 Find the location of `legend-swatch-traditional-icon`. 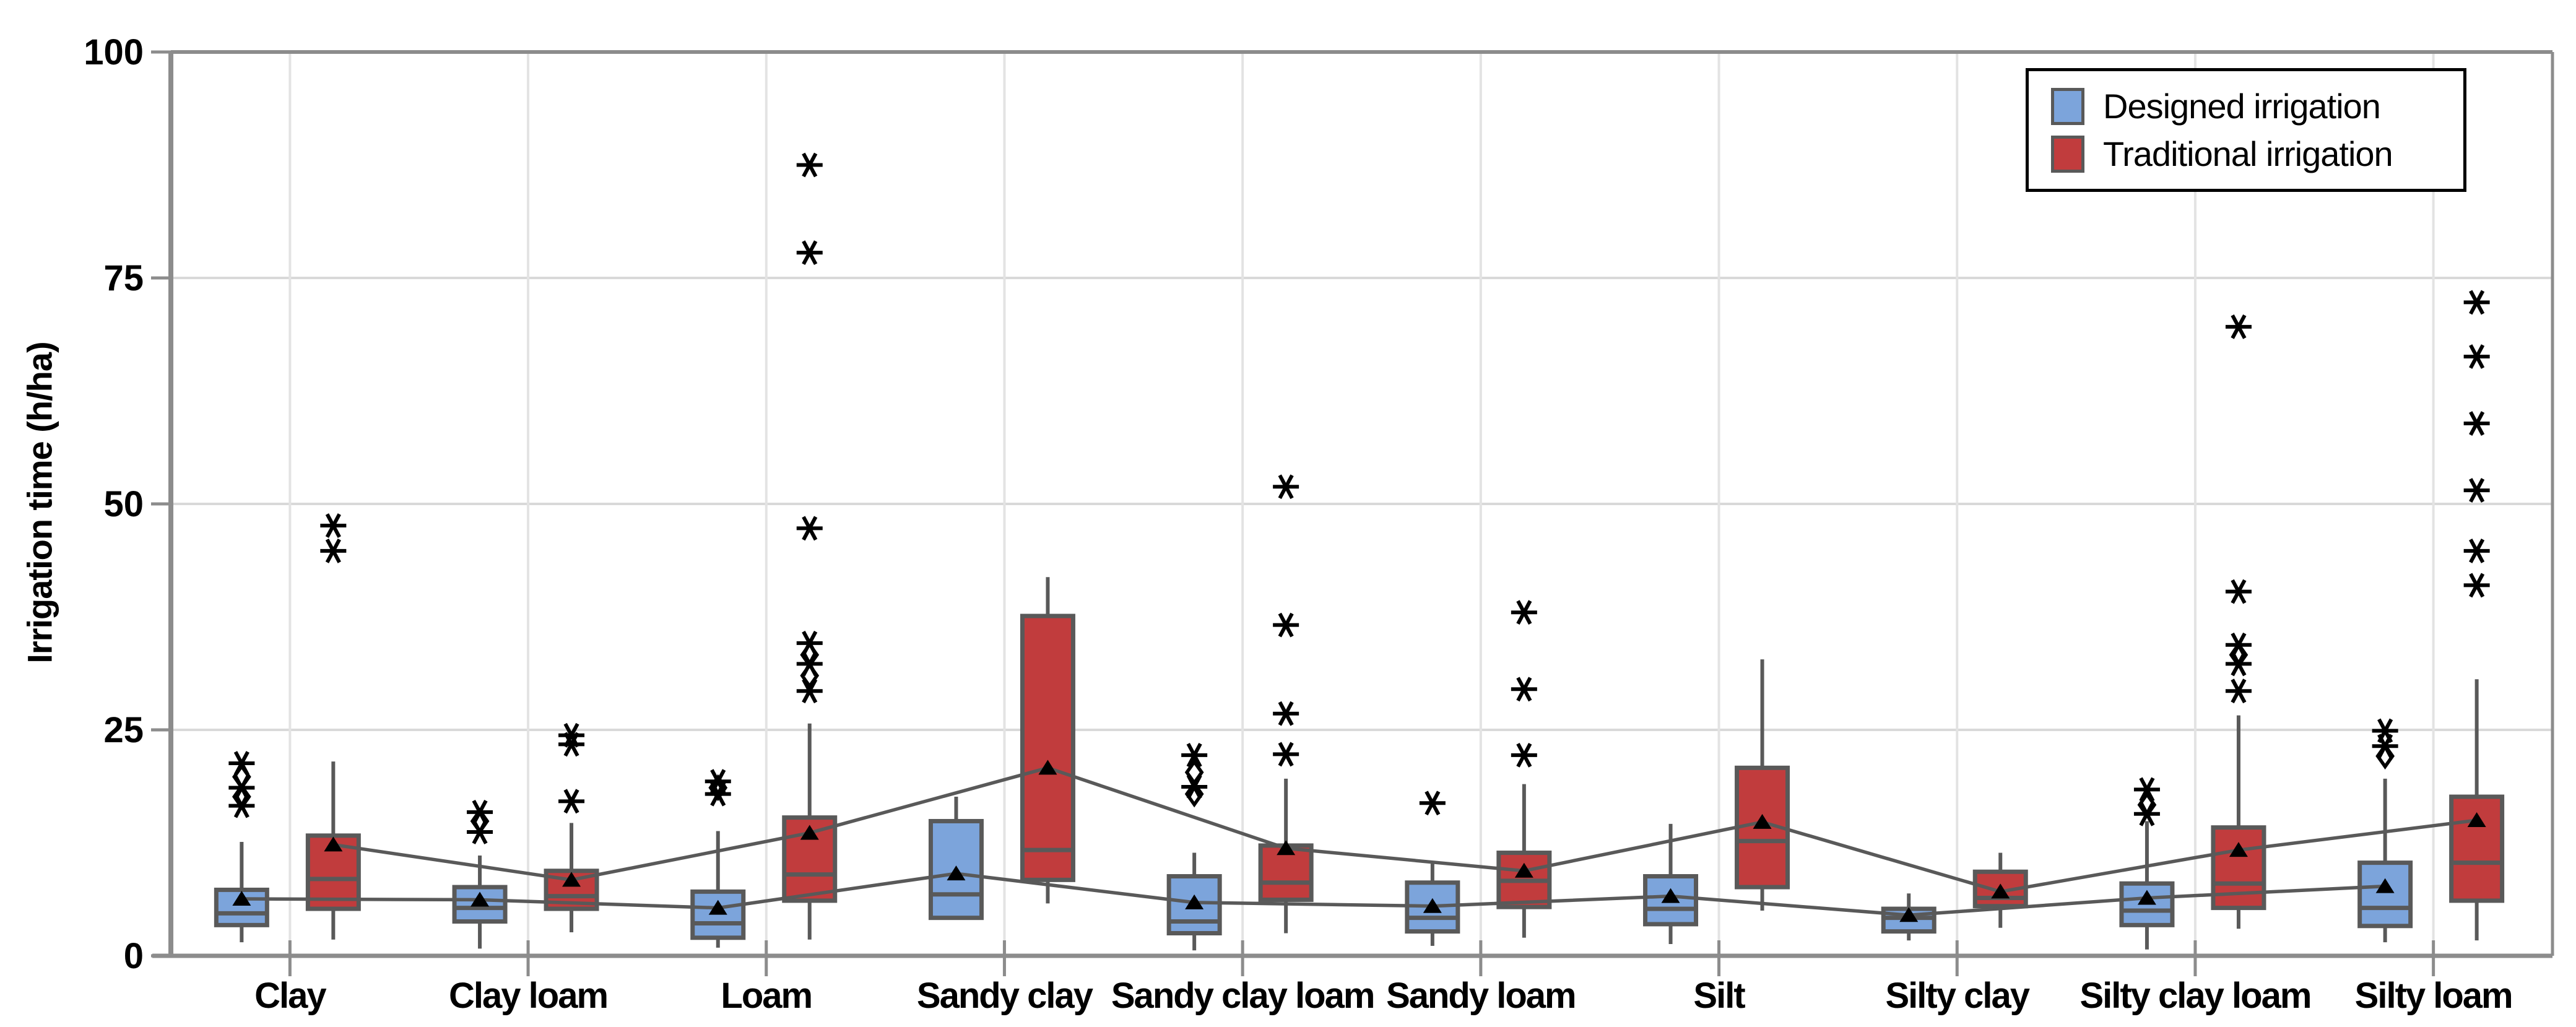

legend-swatch-traditional-icon is located at coordinates (2067, 154).